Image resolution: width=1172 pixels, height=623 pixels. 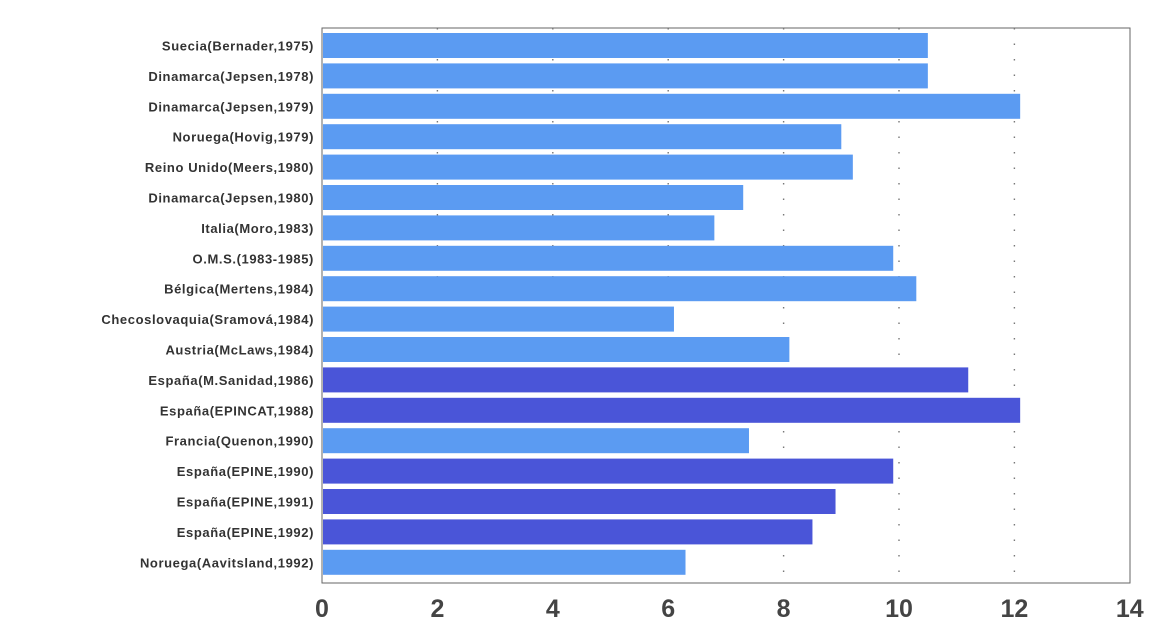 What do you see at coordinates (553, 609) in the screenshot?
I see `x-tick-label-4: 4` at bounding box center [553, 609].